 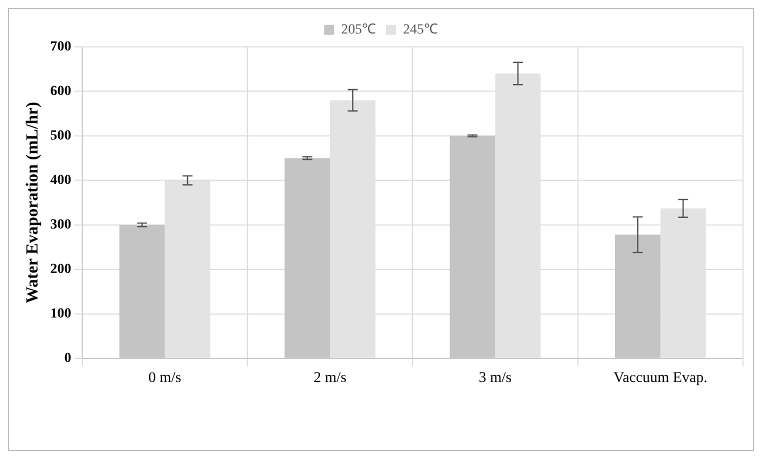 What do you see at coordinates (165, 378) in the screenshot?
I see `x-tick-label: 0 m/s` at bounding box center [165, 378].